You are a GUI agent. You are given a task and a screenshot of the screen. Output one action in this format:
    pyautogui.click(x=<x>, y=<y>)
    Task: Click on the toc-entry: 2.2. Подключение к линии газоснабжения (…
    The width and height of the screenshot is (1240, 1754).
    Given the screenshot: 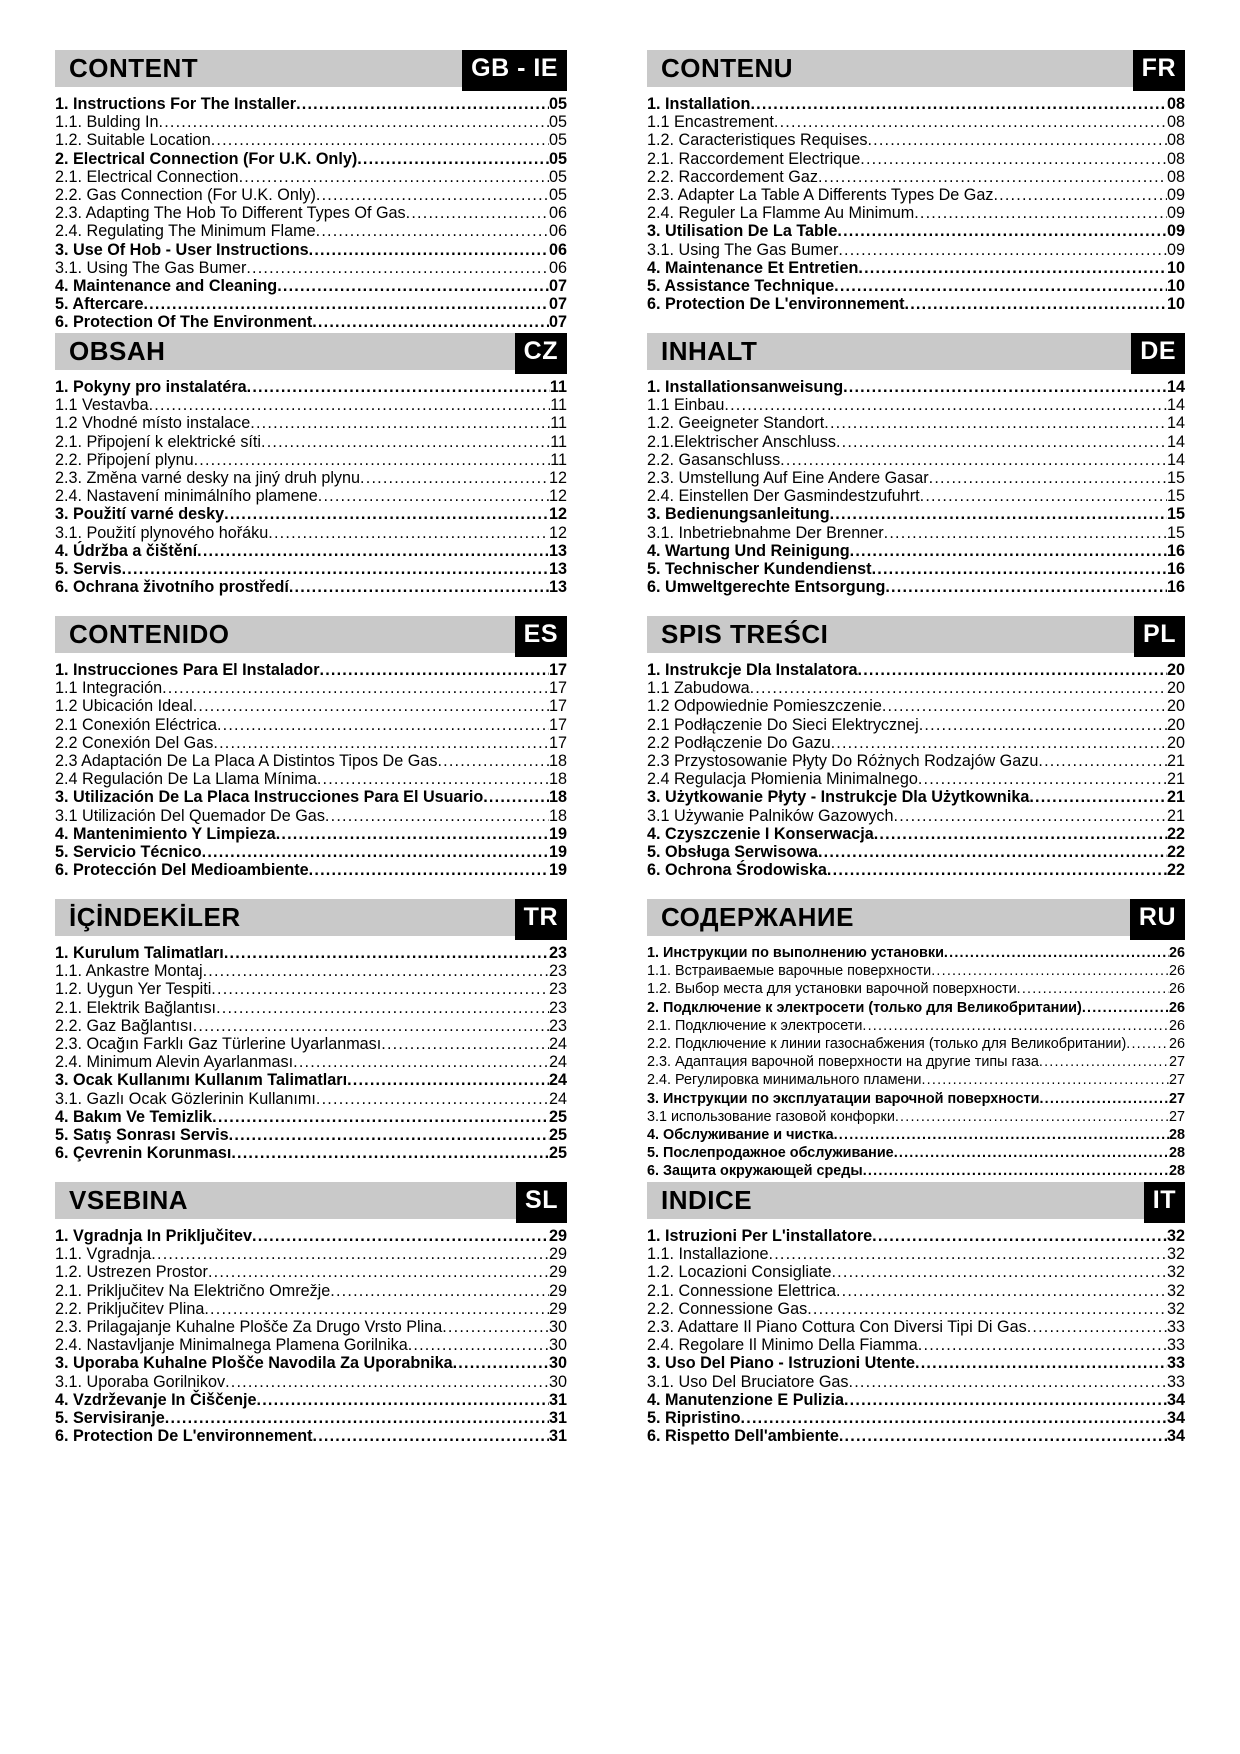 What is the action you would take?
    pyautogui.click(x=916, y=1044)
    